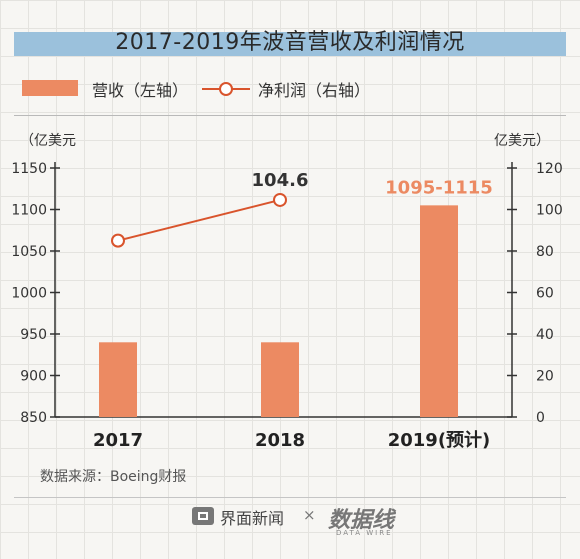 The image size is (580, 559). I want to click on legend: 营收（左轴） 净利润（右轴）, so click(290, 89).